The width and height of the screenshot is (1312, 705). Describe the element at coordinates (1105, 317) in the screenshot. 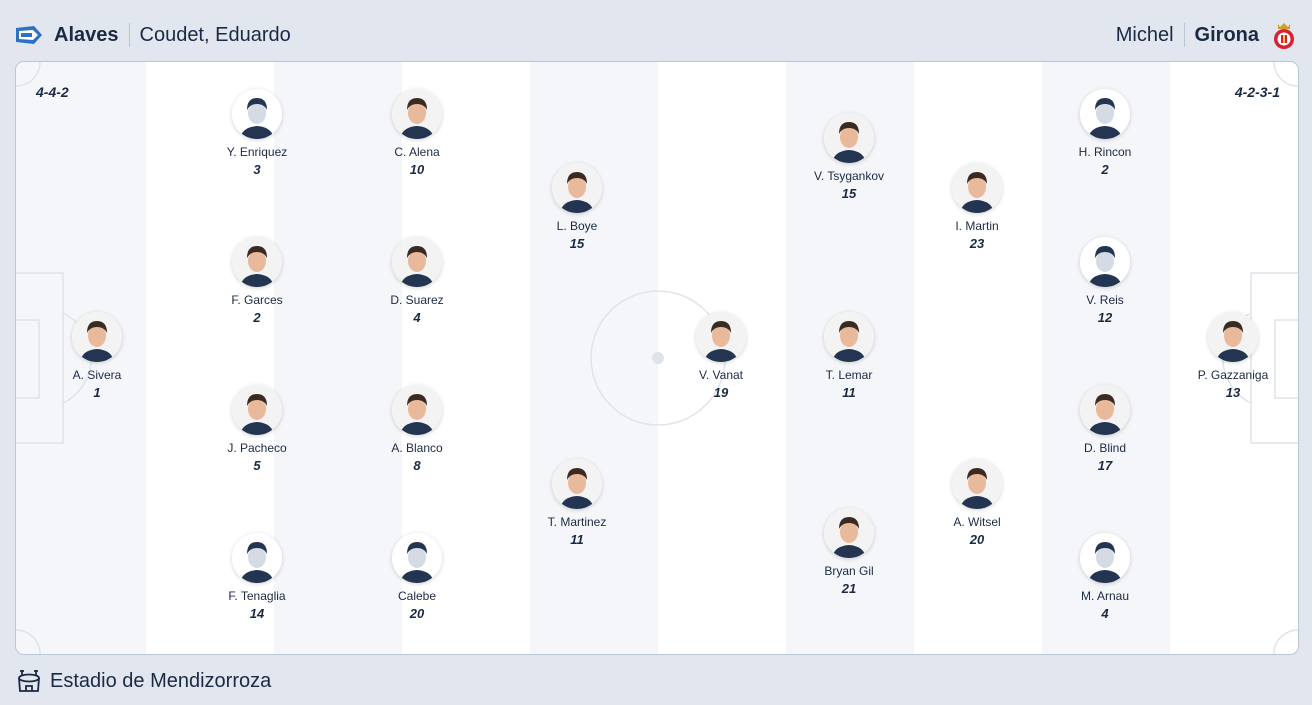

I see `player-number: 12` at that location.